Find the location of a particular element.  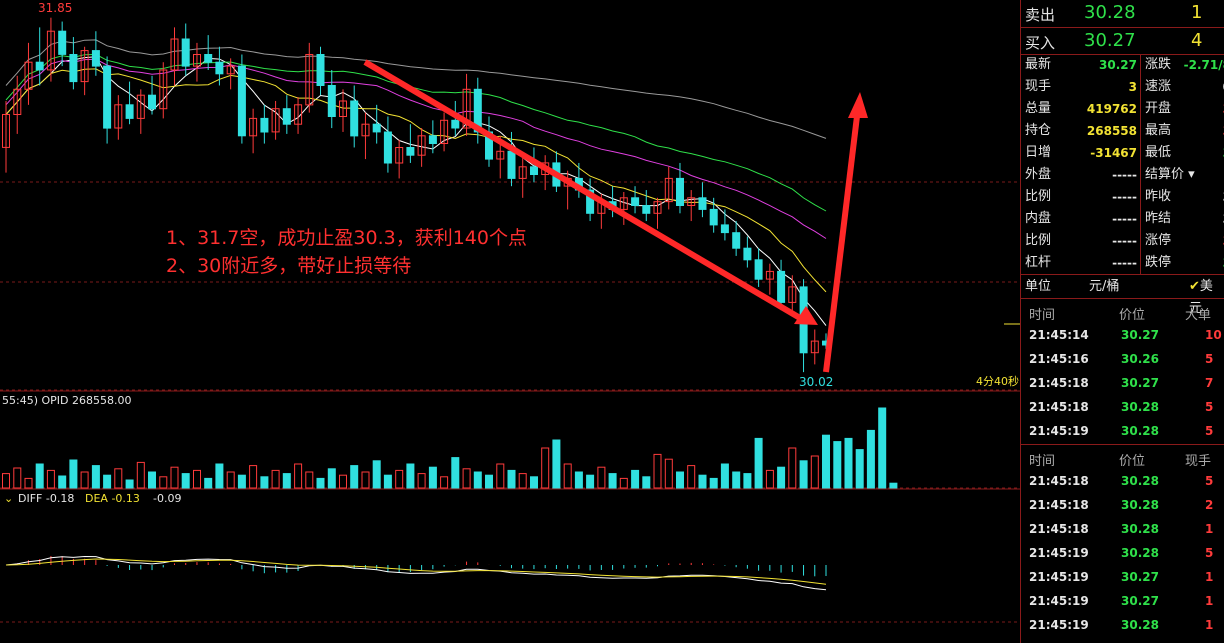

trade-time: 21:45:16 is located at coordinates (1059, 359).